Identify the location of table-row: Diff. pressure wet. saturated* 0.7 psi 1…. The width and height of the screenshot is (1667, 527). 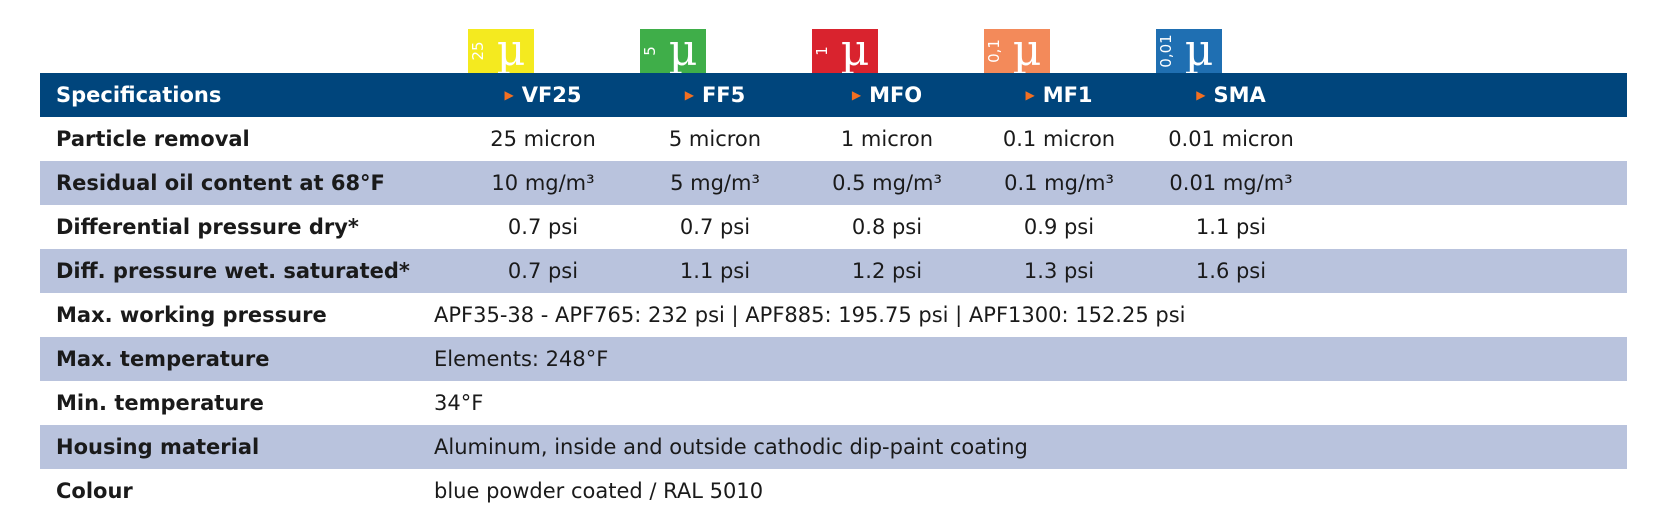
(833, 271).